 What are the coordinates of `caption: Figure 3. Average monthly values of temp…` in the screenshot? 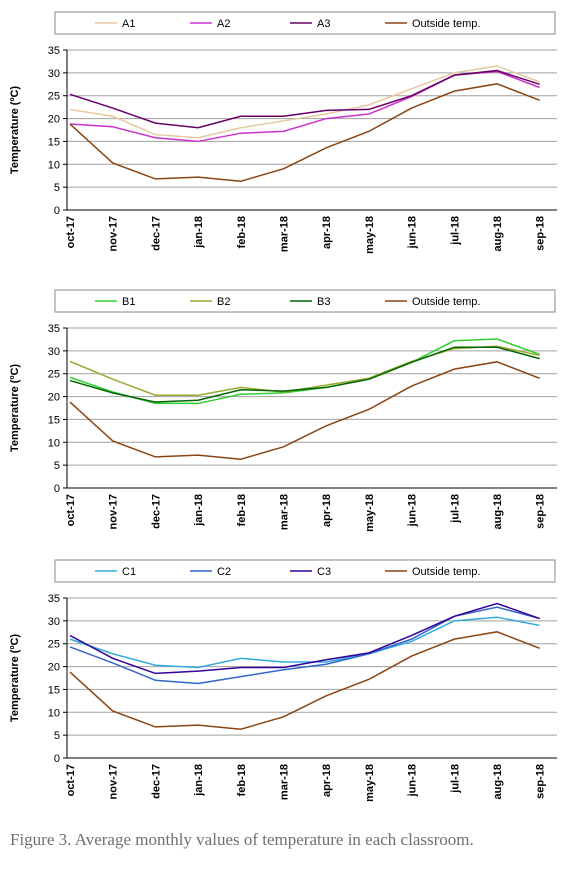 It's located at (242, 839).